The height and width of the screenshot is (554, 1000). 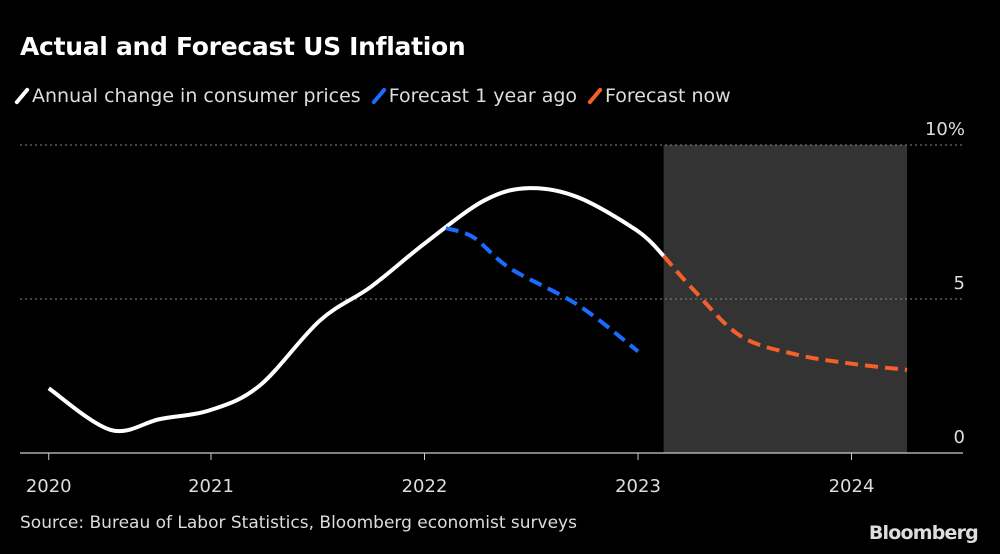 I want to click on chart-title: Actual and Forecast US Inflation, so click(x=243, y=46).